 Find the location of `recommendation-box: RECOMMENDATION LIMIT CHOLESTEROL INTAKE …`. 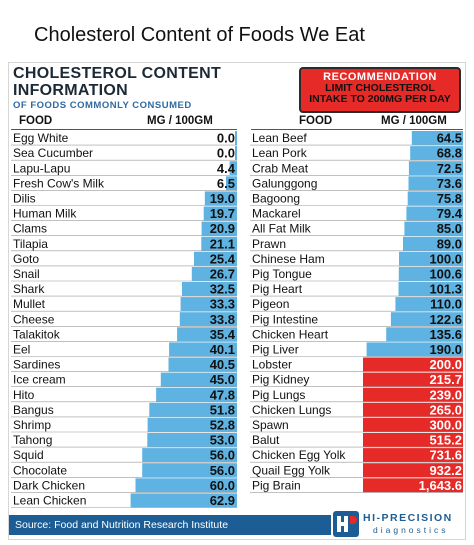

recommendation-box: RECOMMENDATION LIMIT CHOLESTEROL INTAKE … is located at coordinates (380, 90).